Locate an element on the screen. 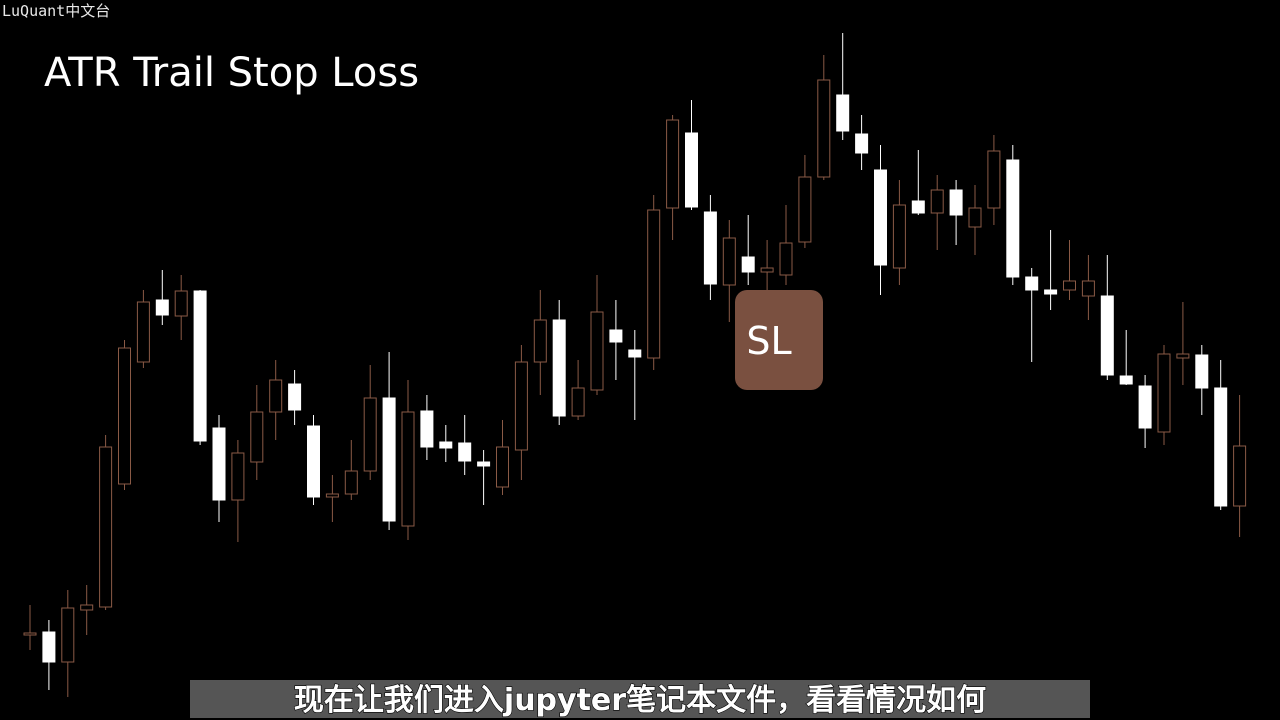 The width and height of the screenshot is (1280, 720). subtitle: 现在让我们进入jupyter笔记本文件，看看情况如何 is located at coordinates (640, 700).